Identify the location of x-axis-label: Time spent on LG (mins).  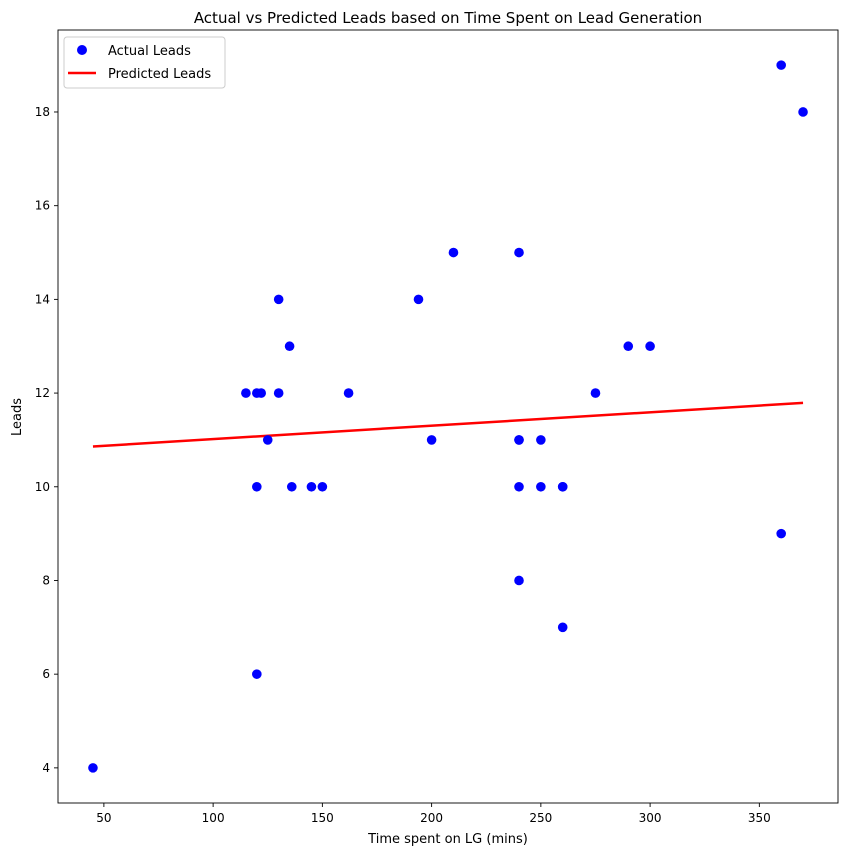
(447, 839).